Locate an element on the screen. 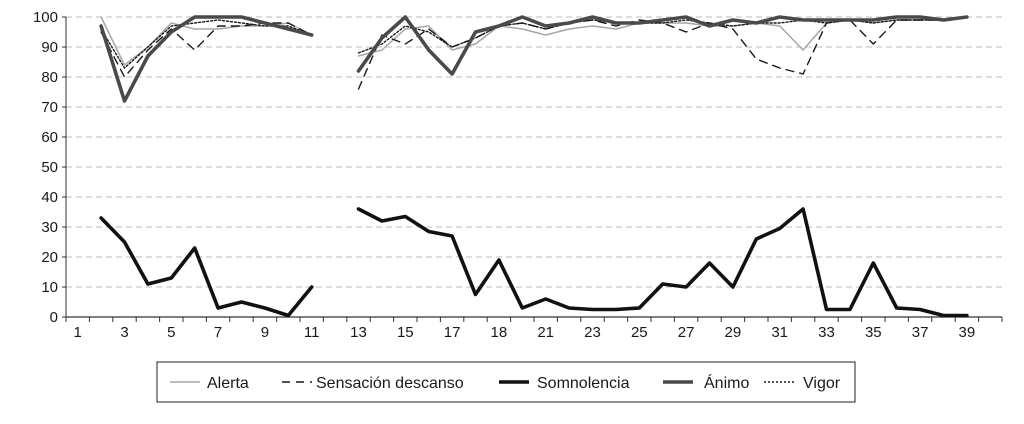 This screenshot has height=424, width=1024. x-tick-label: 35 is located at coordinates (873, 332).